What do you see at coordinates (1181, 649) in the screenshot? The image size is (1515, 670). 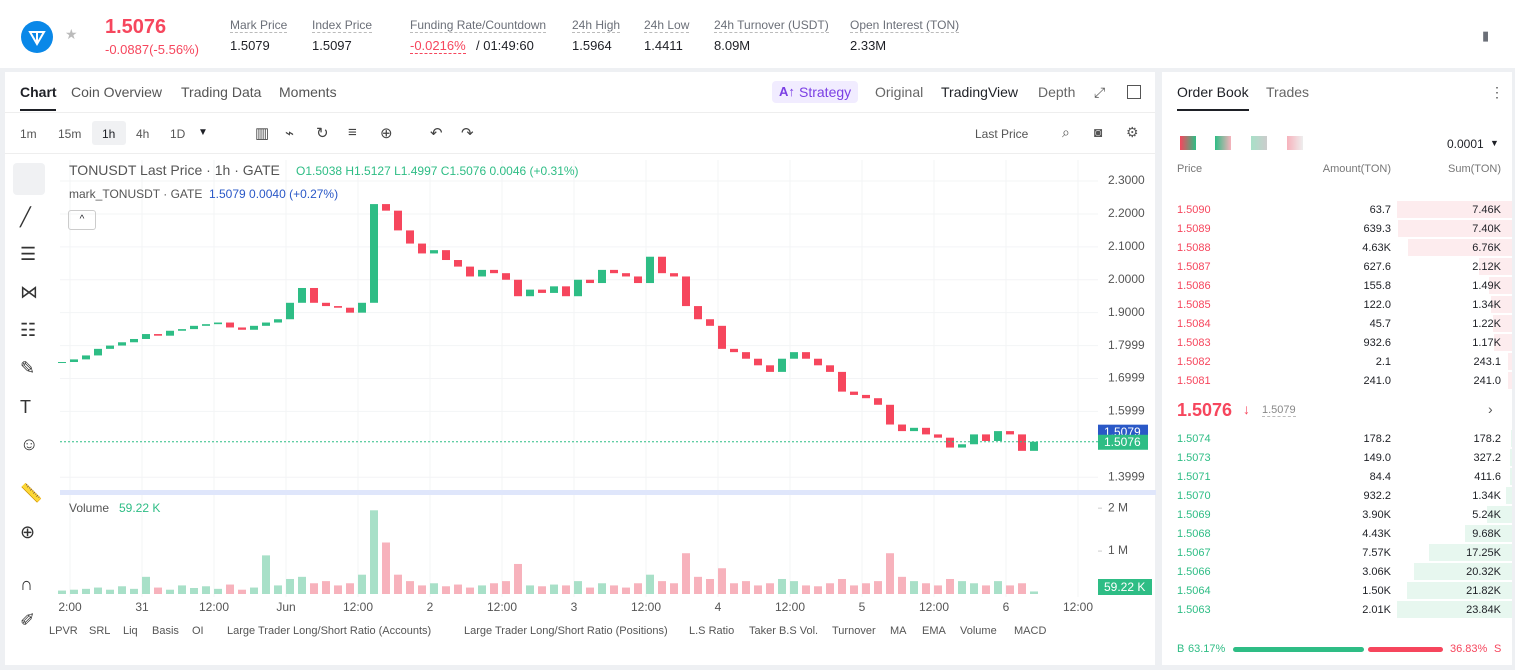 I see `buy-side: B` at bounding box center [1181, 649].